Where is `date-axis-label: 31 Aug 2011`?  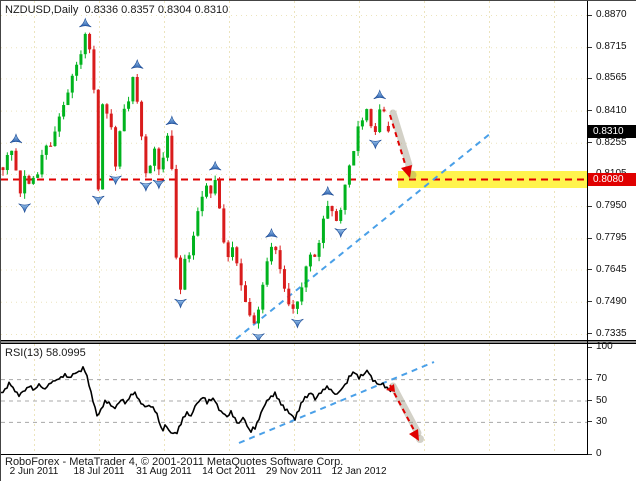
date-axis-label: 31 Aug 2011 is located at coordinates (164, 471).